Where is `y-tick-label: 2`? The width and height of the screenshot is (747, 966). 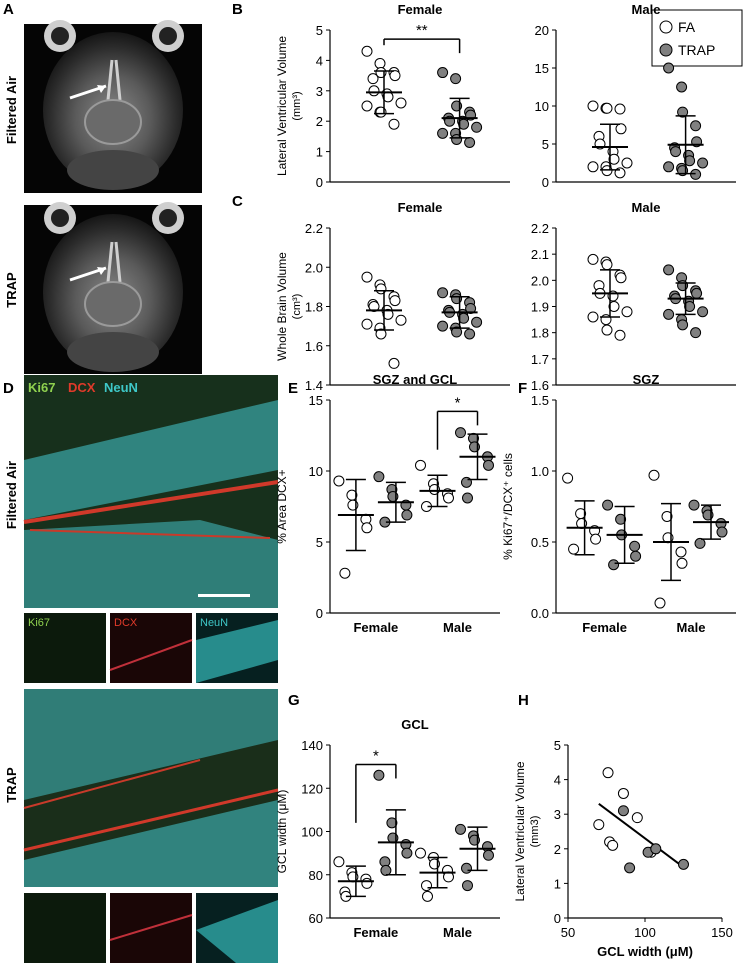
y-tick-label: 2 is located at coordinates (319, 121).